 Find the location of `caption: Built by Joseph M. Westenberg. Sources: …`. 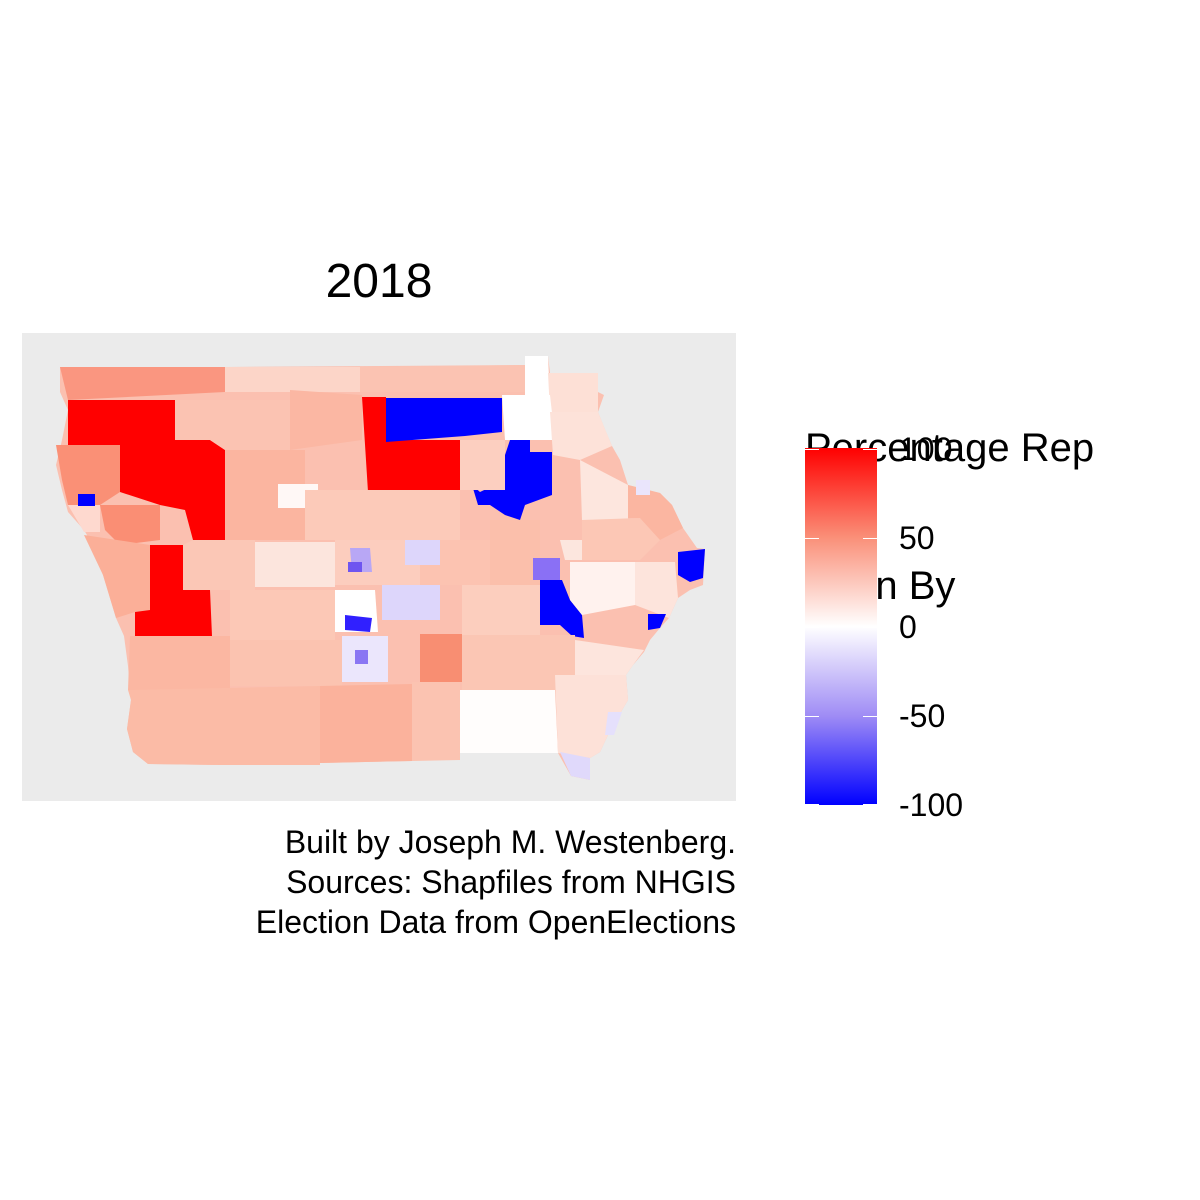

caption: Built by Joseph M. Westenberg. Sources: … is located at coordinates (496, 882).